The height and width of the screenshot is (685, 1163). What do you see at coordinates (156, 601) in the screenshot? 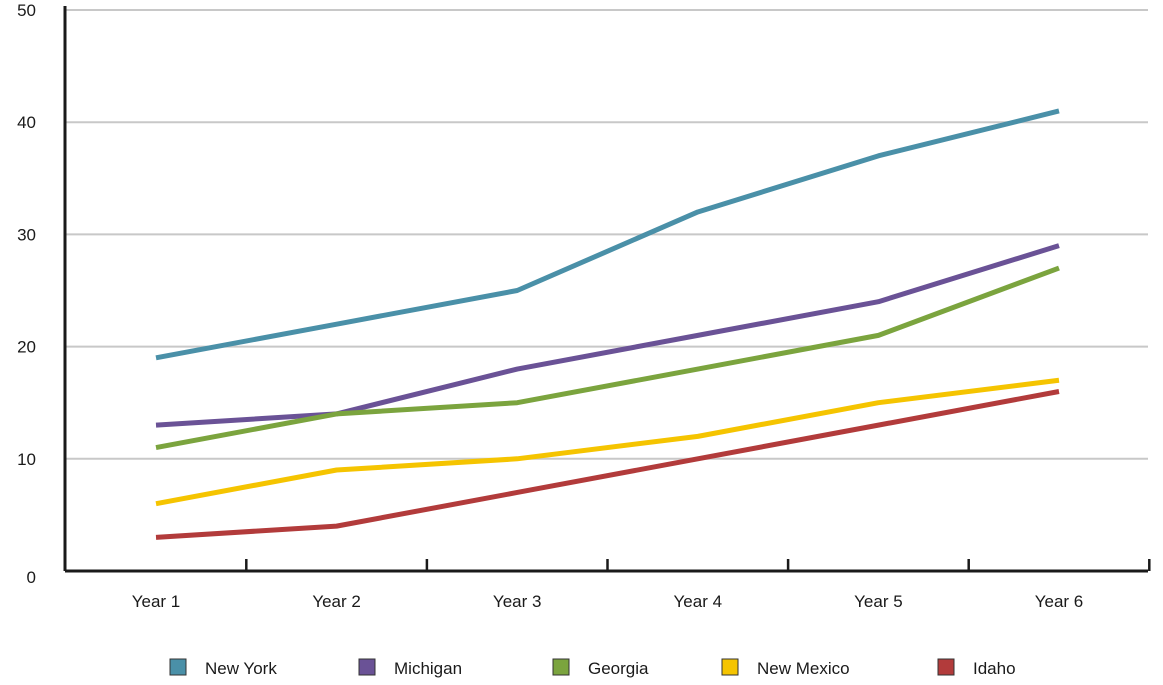
I see `x-tick-label: Year 1` at bounding box center [156, 601].